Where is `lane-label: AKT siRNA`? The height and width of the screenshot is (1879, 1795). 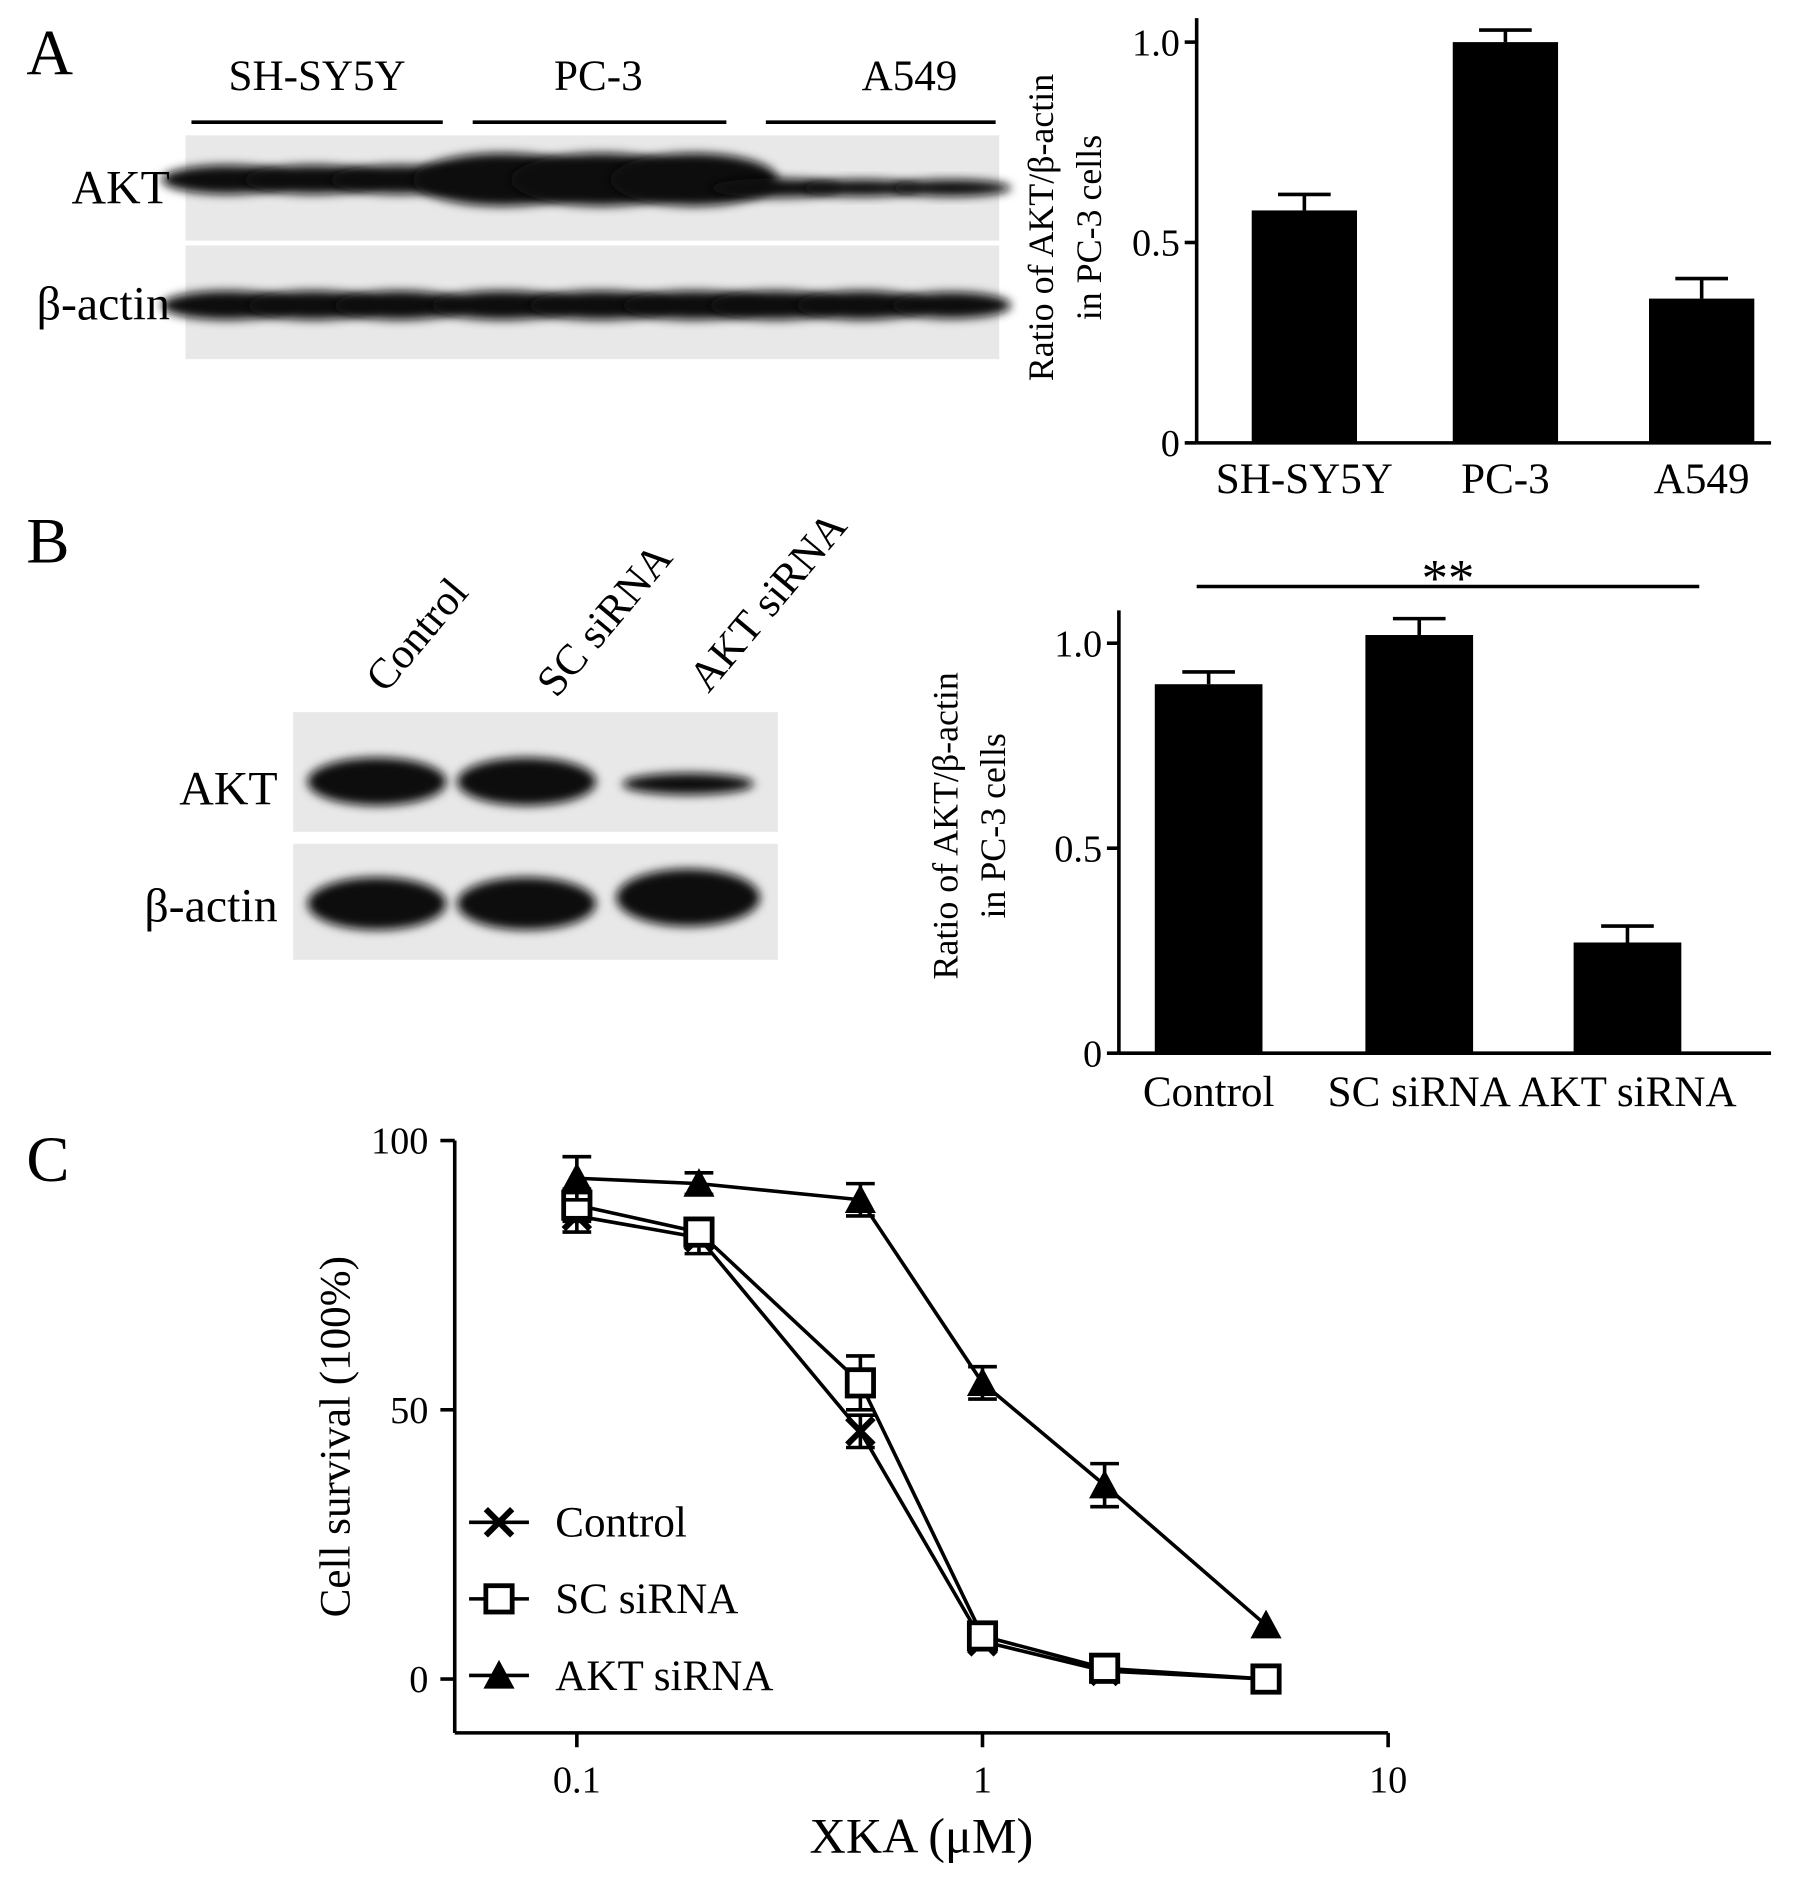 lane-label: AKT siRNA is located at coordinates (768, 601).